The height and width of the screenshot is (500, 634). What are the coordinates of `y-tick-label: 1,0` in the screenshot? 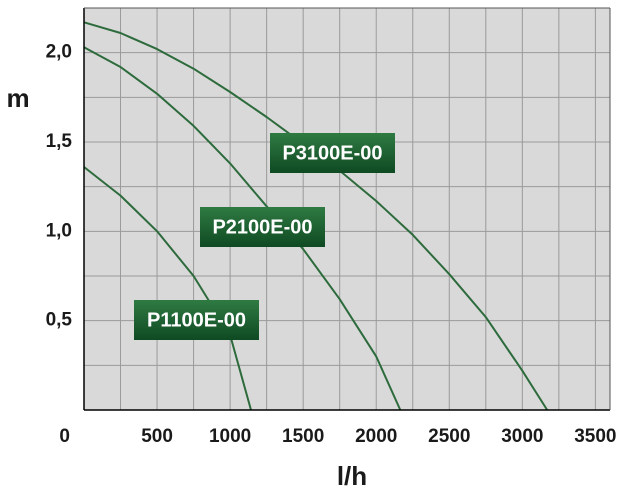 It's located at (59, 230).